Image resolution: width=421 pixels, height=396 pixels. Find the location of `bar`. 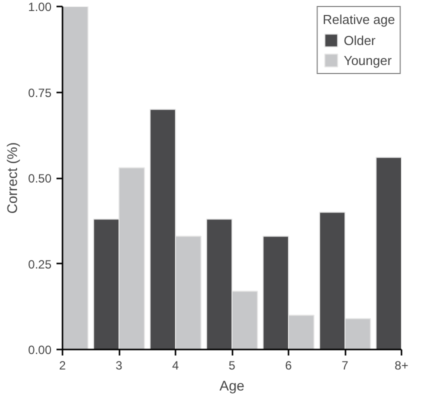

bar is located at coordinates (389, 253).